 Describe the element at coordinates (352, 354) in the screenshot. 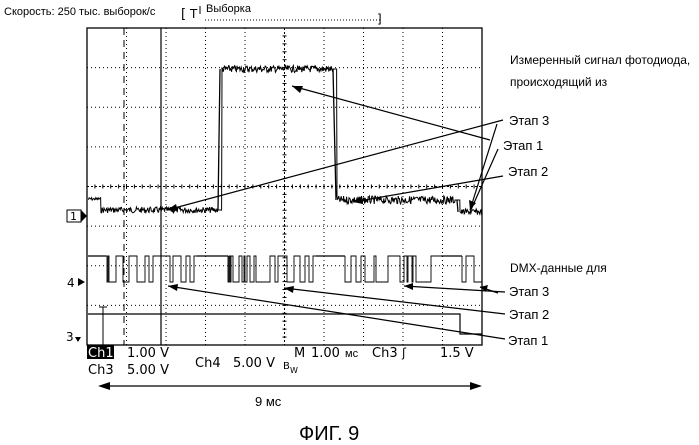

I see `timebase-unit: мс` at that location.